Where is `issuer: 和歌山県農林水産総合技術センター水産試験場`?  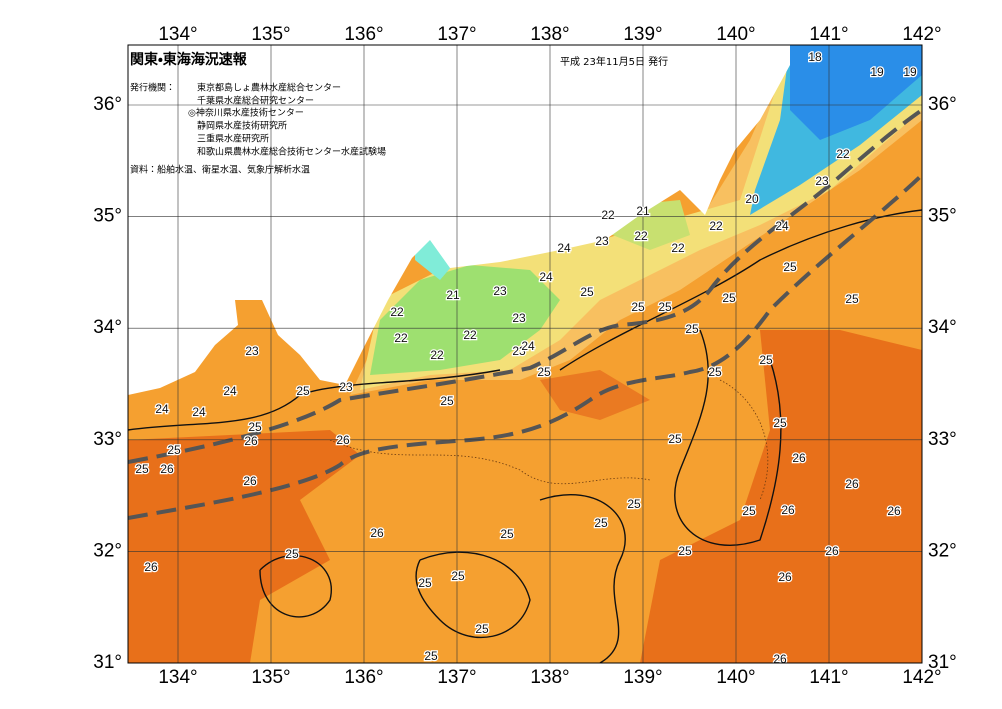 issuer: 和歌山県農林水産総合技術センター水産試験場 is located at coordinates (291, 152).